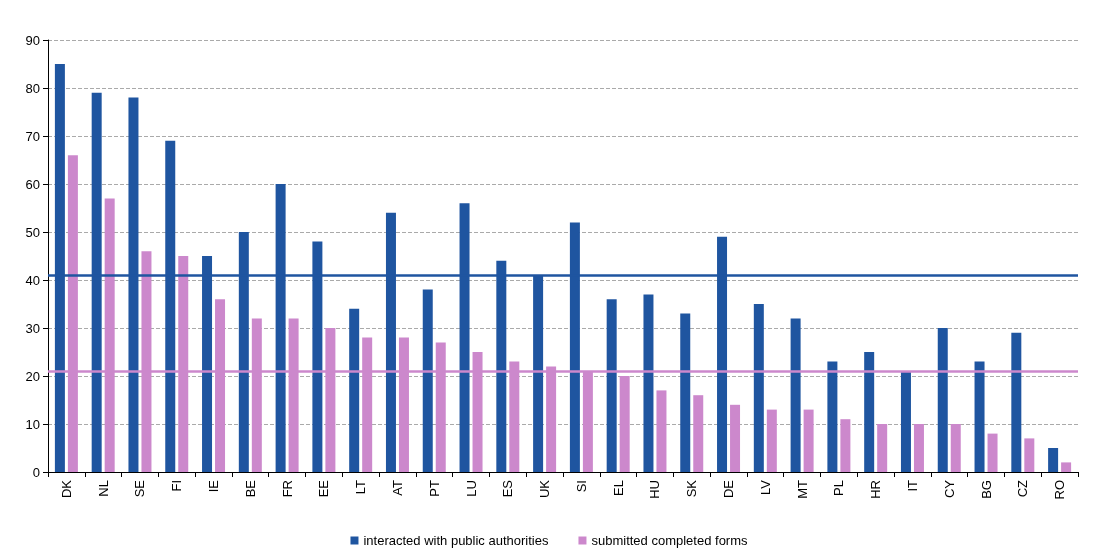 The height and width of the screenshot is (560, 1098). What do you see at coordinates (949, 489) in the screenshot?
I see `x-tick-label: CY` at bounding box center [949, 489].